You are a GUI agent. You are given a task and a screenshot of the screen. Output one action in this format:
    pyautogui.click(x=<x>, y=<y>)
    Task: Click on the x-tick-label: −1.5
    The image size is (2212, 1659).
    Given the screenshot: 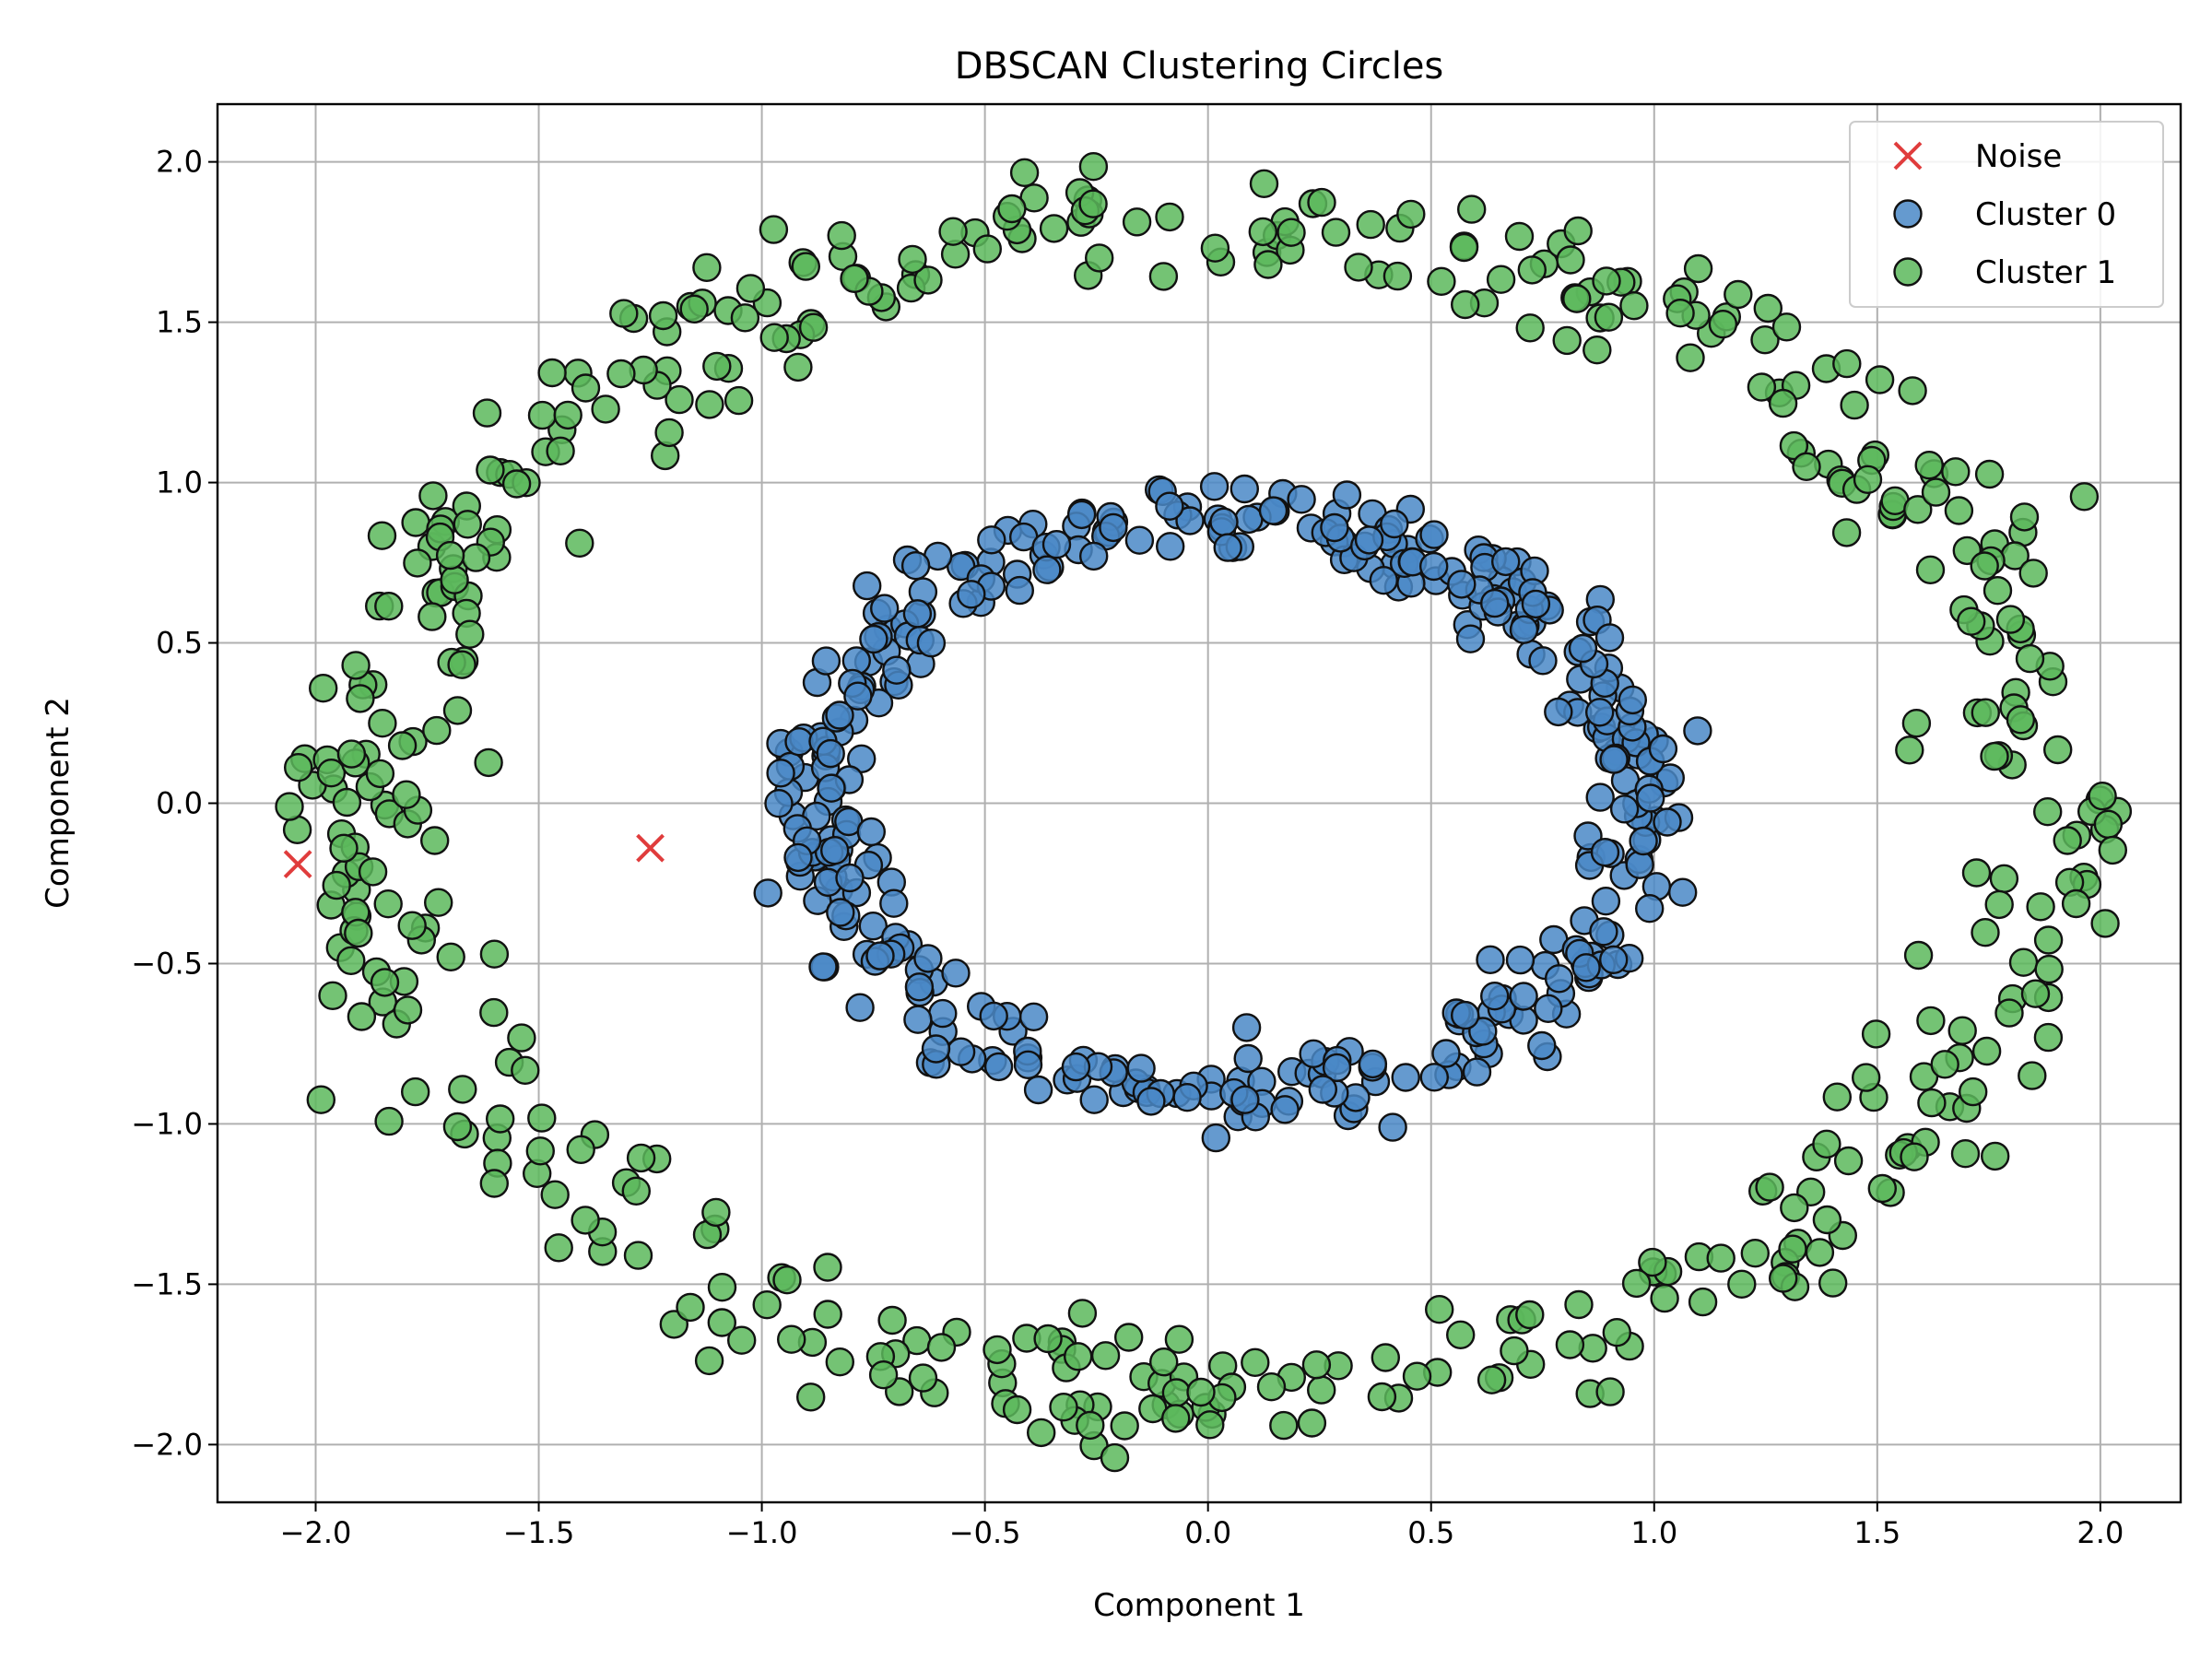 What is the action you would take?
    pyautogui.click(x=539, y=1532)
    